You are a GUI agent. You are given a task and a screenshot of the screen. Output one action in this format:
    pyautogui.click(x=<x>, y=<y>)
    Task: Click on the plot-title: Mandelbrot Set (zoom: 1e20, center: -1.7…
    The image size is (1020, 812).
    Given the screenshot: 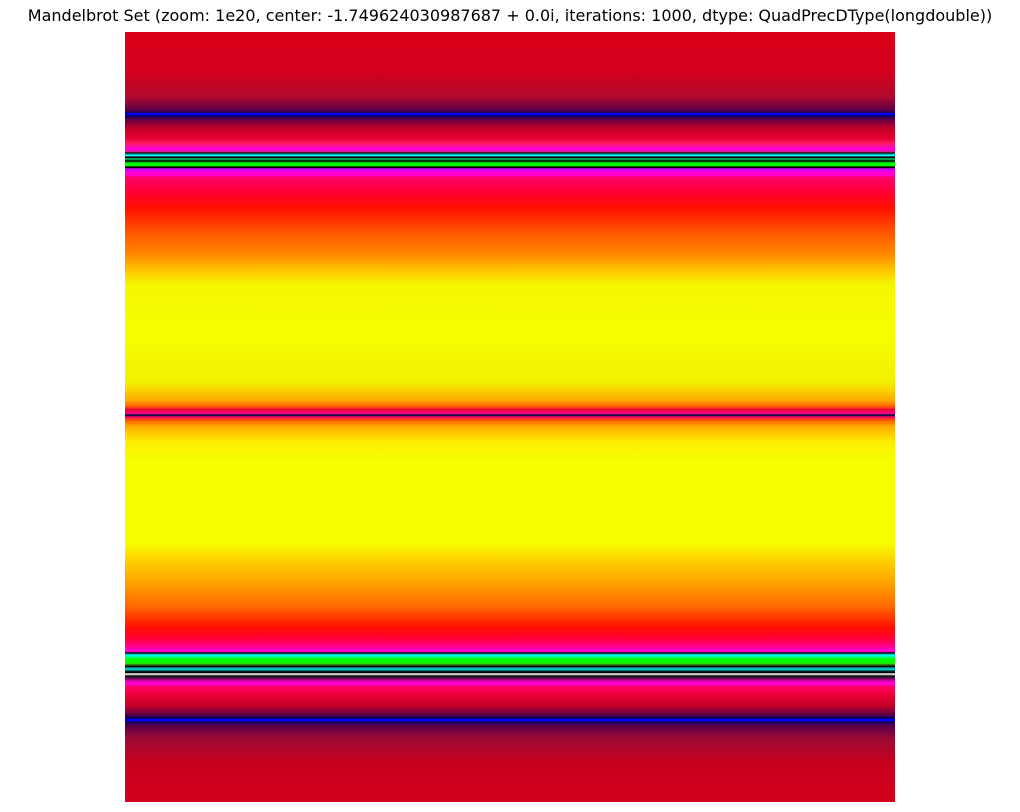 What is the action you would take?
    pyautogui.click(x=510, y=15)
    